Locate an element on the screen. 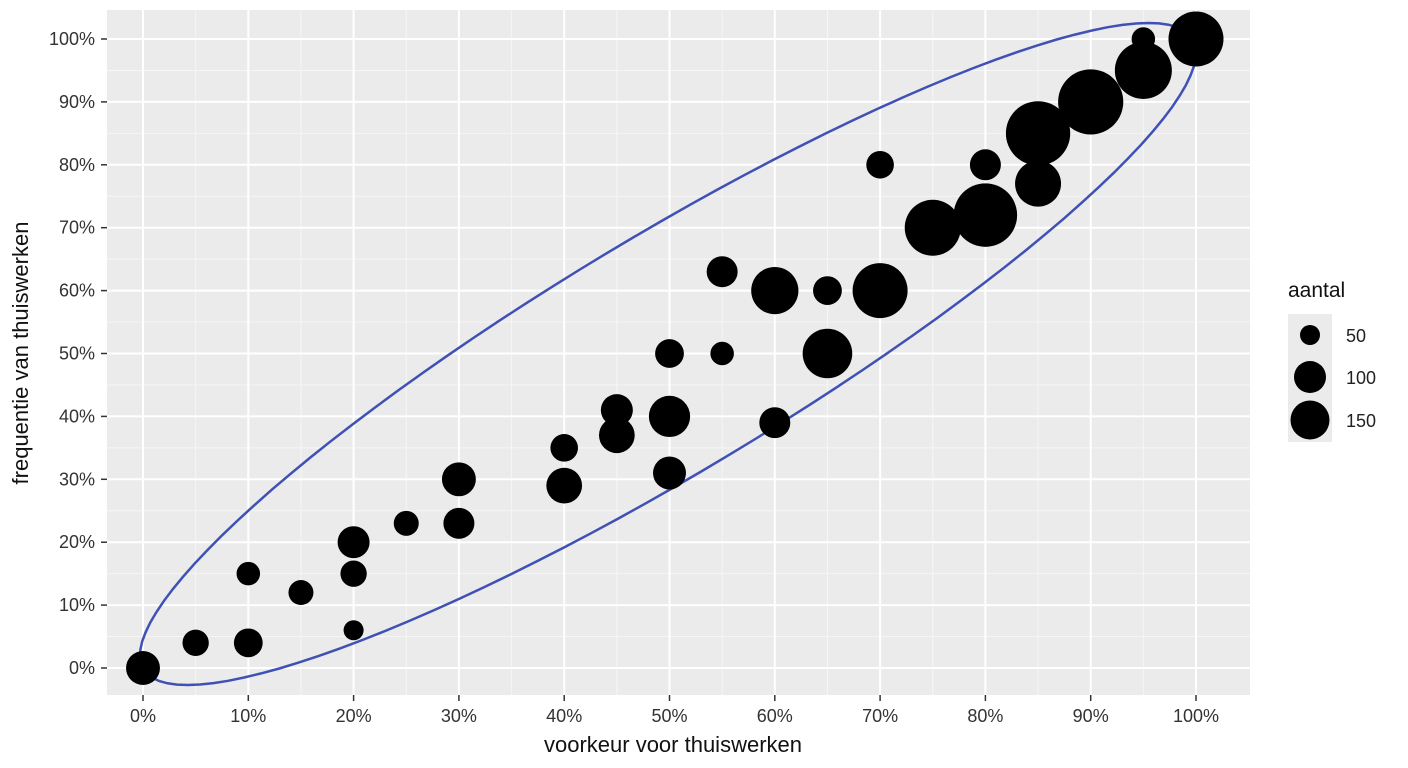 This screenshot has height=768, width=1408. y-tick-label: 30% is located at coordinates (77, 479).